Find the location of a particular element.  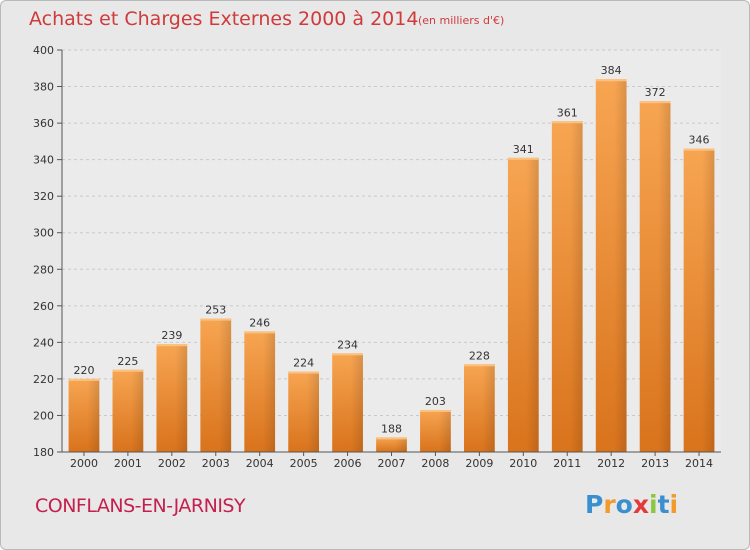

x-tick-label-2005: 2005 is located at coordinates (304, 463).